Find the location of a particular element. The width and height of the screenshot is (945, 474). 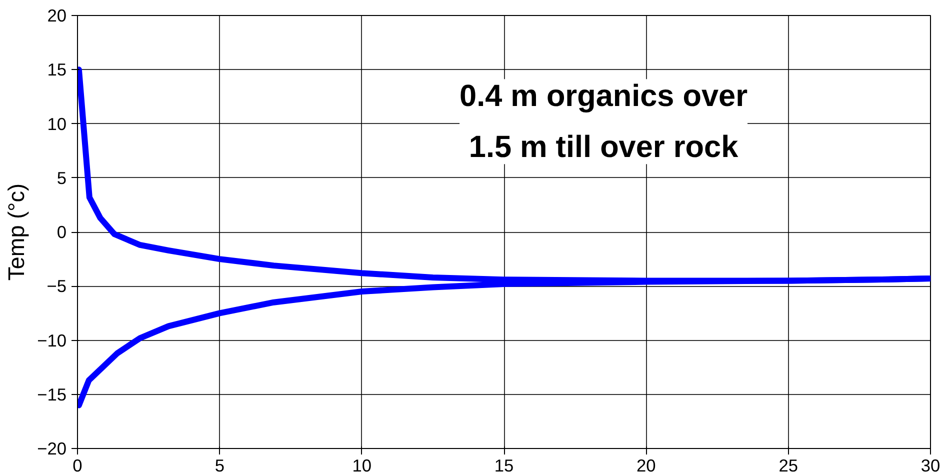

y-axis-title: Temp (°c) is located at coordinates (16, 232).